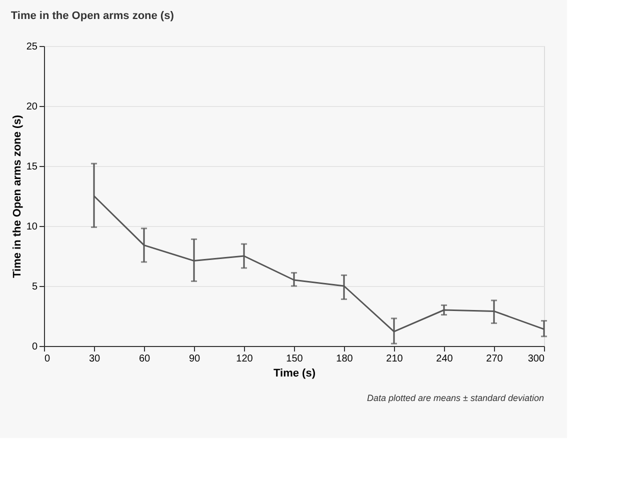  What do you see at coordinates (32, 47) in the screenshot?
I see `y-tick-label: 25` at bounding box center [32, 47].